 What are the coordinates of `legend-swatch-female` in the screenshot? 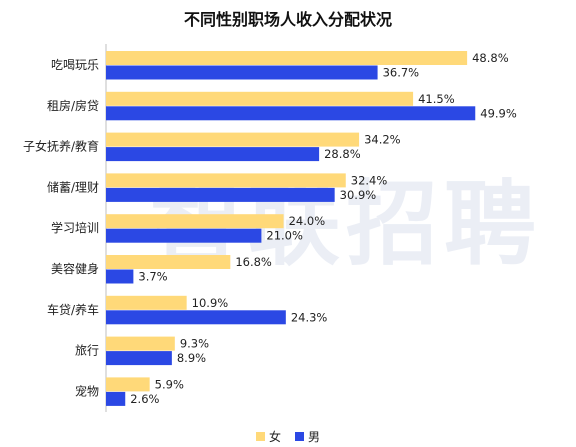 It's located at (260, 436).